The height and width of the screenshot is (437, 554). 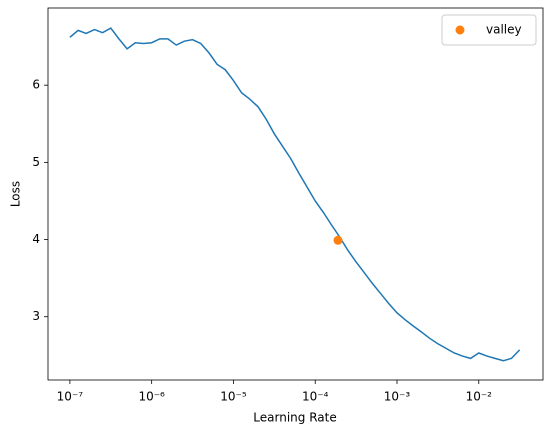 I want to click on x-tick-label: 10⁻², so click(x=479, y=397).